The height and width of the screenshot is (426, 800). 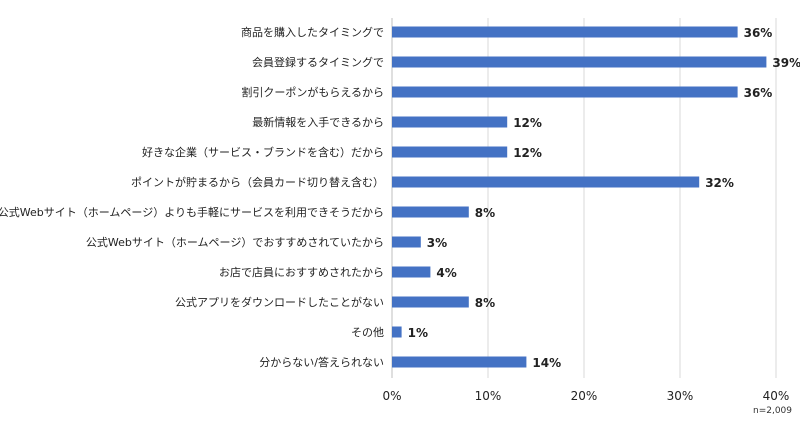 What do you see at coordinates (312, 32) in the screenshot?
I see `category-label: 商品を購入したタイミングで` at bounding box center [312, 32].